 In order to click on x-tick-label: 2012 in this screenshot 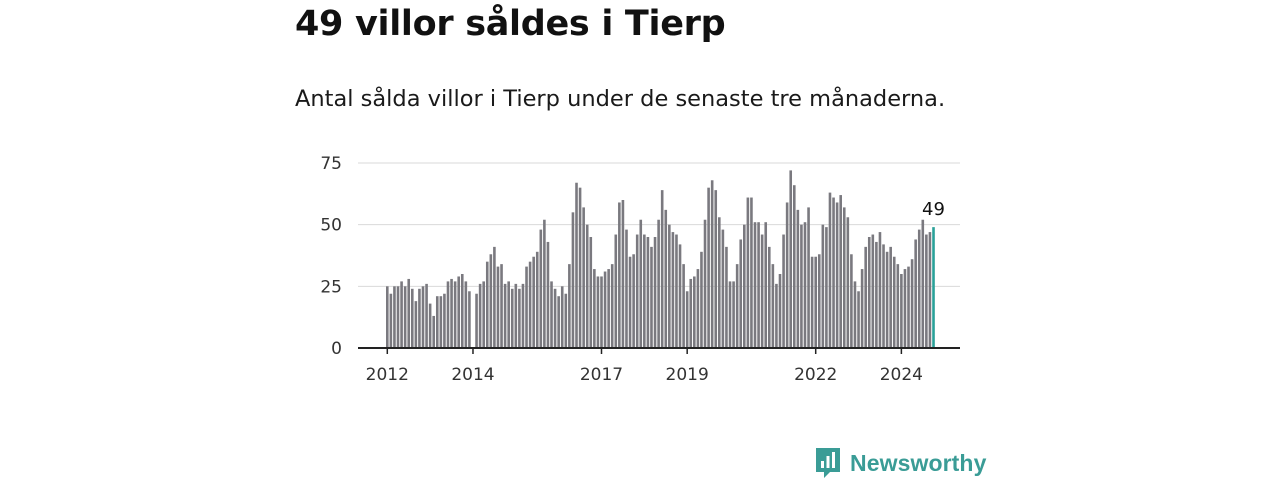, I will do `click(387, 375)`.